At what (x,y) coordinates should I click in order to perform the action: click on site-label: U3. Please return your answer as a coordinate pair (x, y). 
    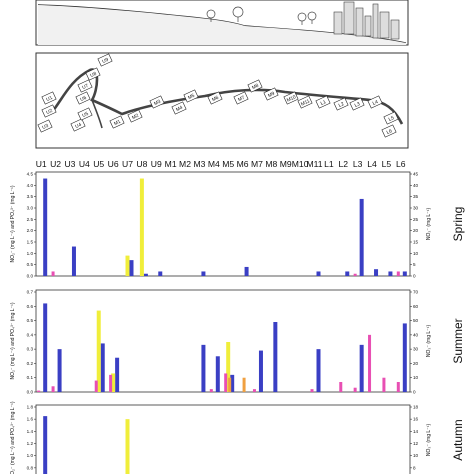
    Looking at the image, I should click on (69, 164).